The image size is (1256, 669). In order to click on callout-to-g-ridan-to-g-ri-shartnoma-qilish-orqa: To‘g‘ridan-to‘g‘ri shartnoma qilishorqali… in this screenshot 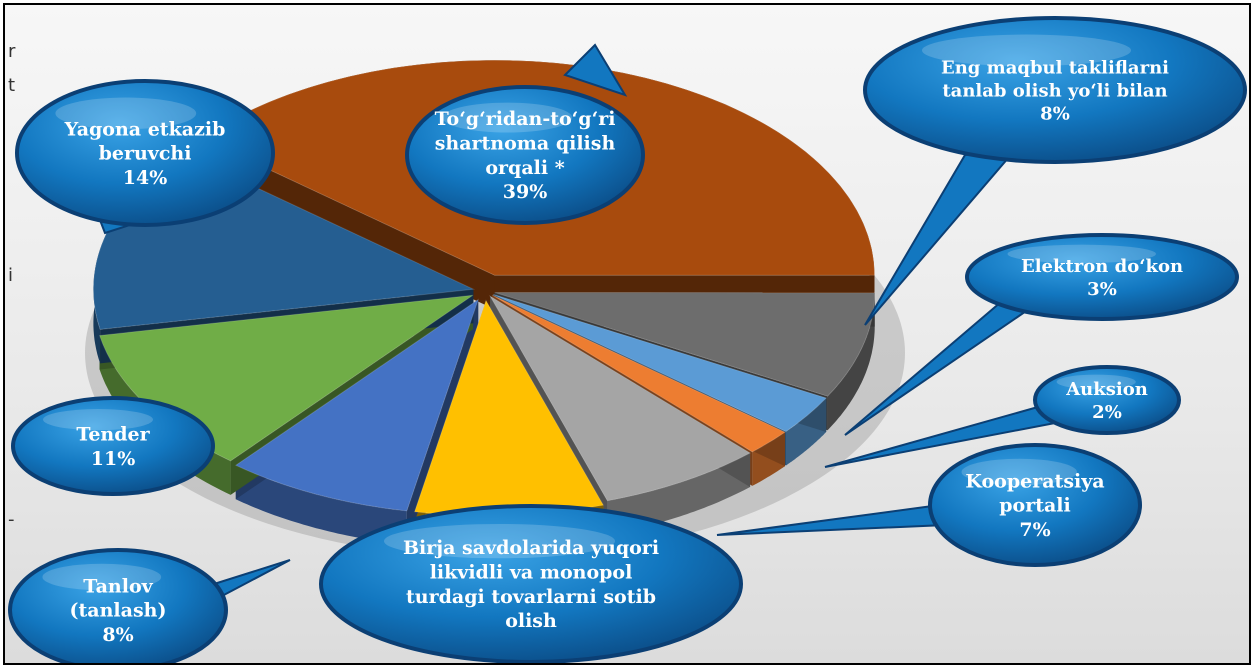, I will do `click(525, 134)`.